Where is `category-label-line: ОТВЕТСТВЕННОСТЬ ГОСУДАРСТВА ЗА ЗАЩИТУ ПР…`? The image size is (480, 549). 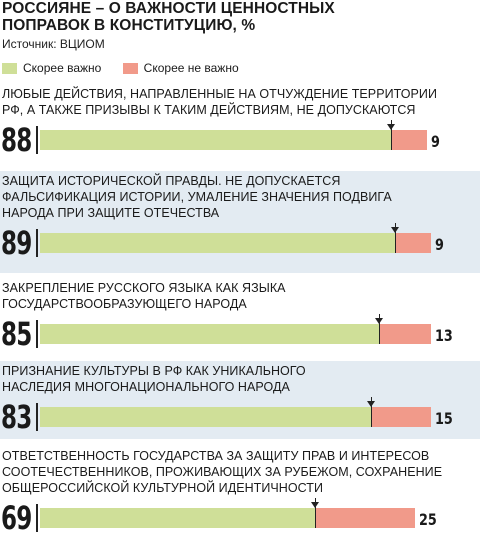
category-label-line: ОТВЕТСТВЕННОСТЬ ГОСУДАРСТВА ЗА ЗАЩИТУ ПР… is located at coordinates (216, 456).